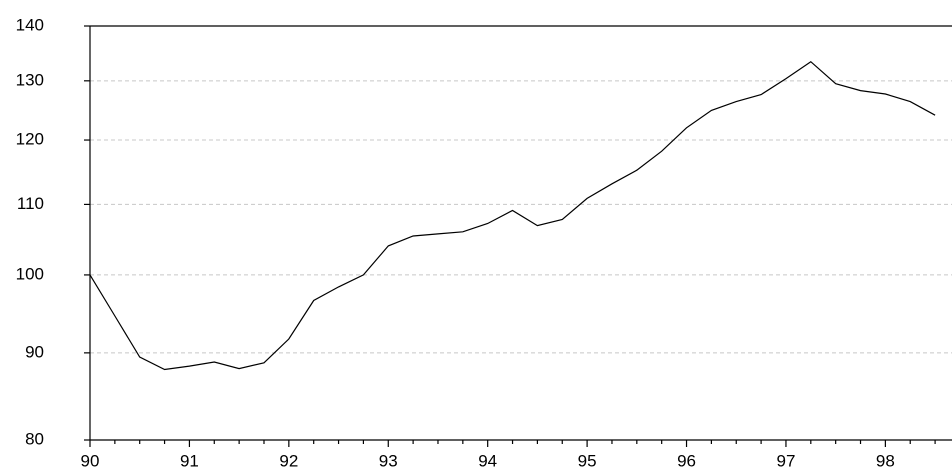  What do you see at coordinates (686, 460) in the screenshot?
I see `x-tick-label: 96` at bounding box center [686, 460].